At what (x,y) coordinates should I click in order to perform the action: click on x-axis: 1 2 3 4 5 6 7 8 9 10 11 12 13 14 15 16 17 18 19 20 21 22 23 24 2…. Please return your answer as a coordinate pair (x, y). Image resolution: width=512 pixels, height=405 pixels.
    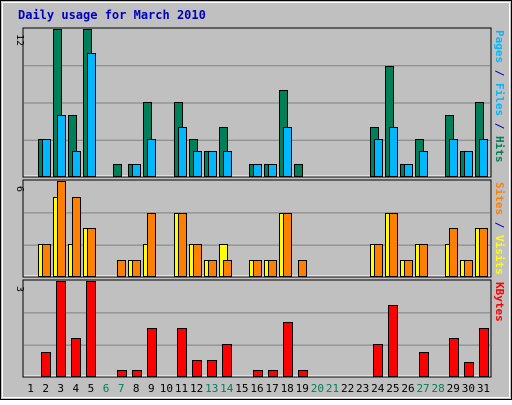
    Looking at the image, I should click on (258, 388).